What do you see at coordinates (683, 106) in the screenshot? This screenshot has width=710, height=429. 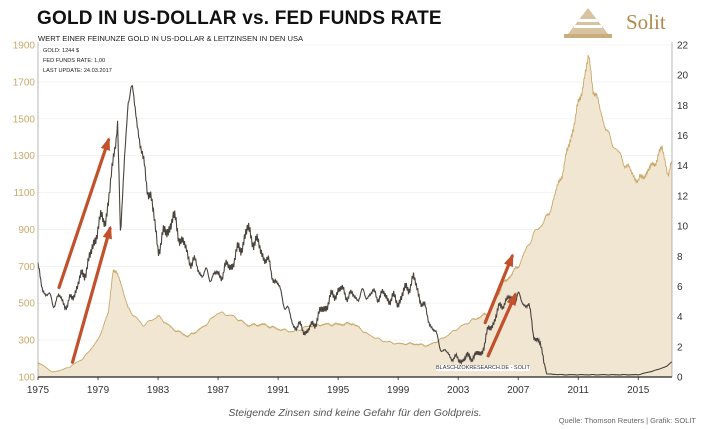 I see `right-tick-label: 18` at bounding box center [683, 106].